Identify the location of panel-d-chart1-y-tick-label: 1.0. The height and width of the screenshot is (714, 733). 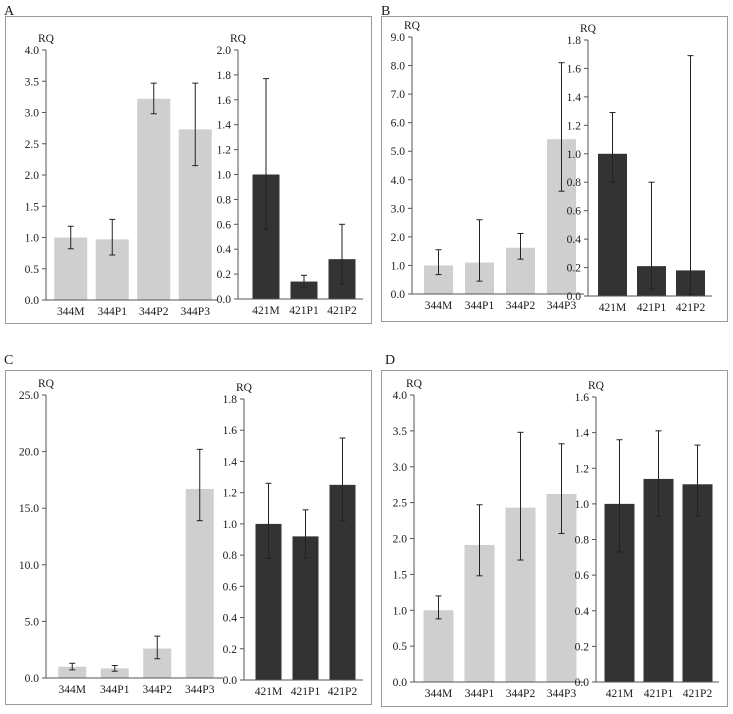
(400, 611).